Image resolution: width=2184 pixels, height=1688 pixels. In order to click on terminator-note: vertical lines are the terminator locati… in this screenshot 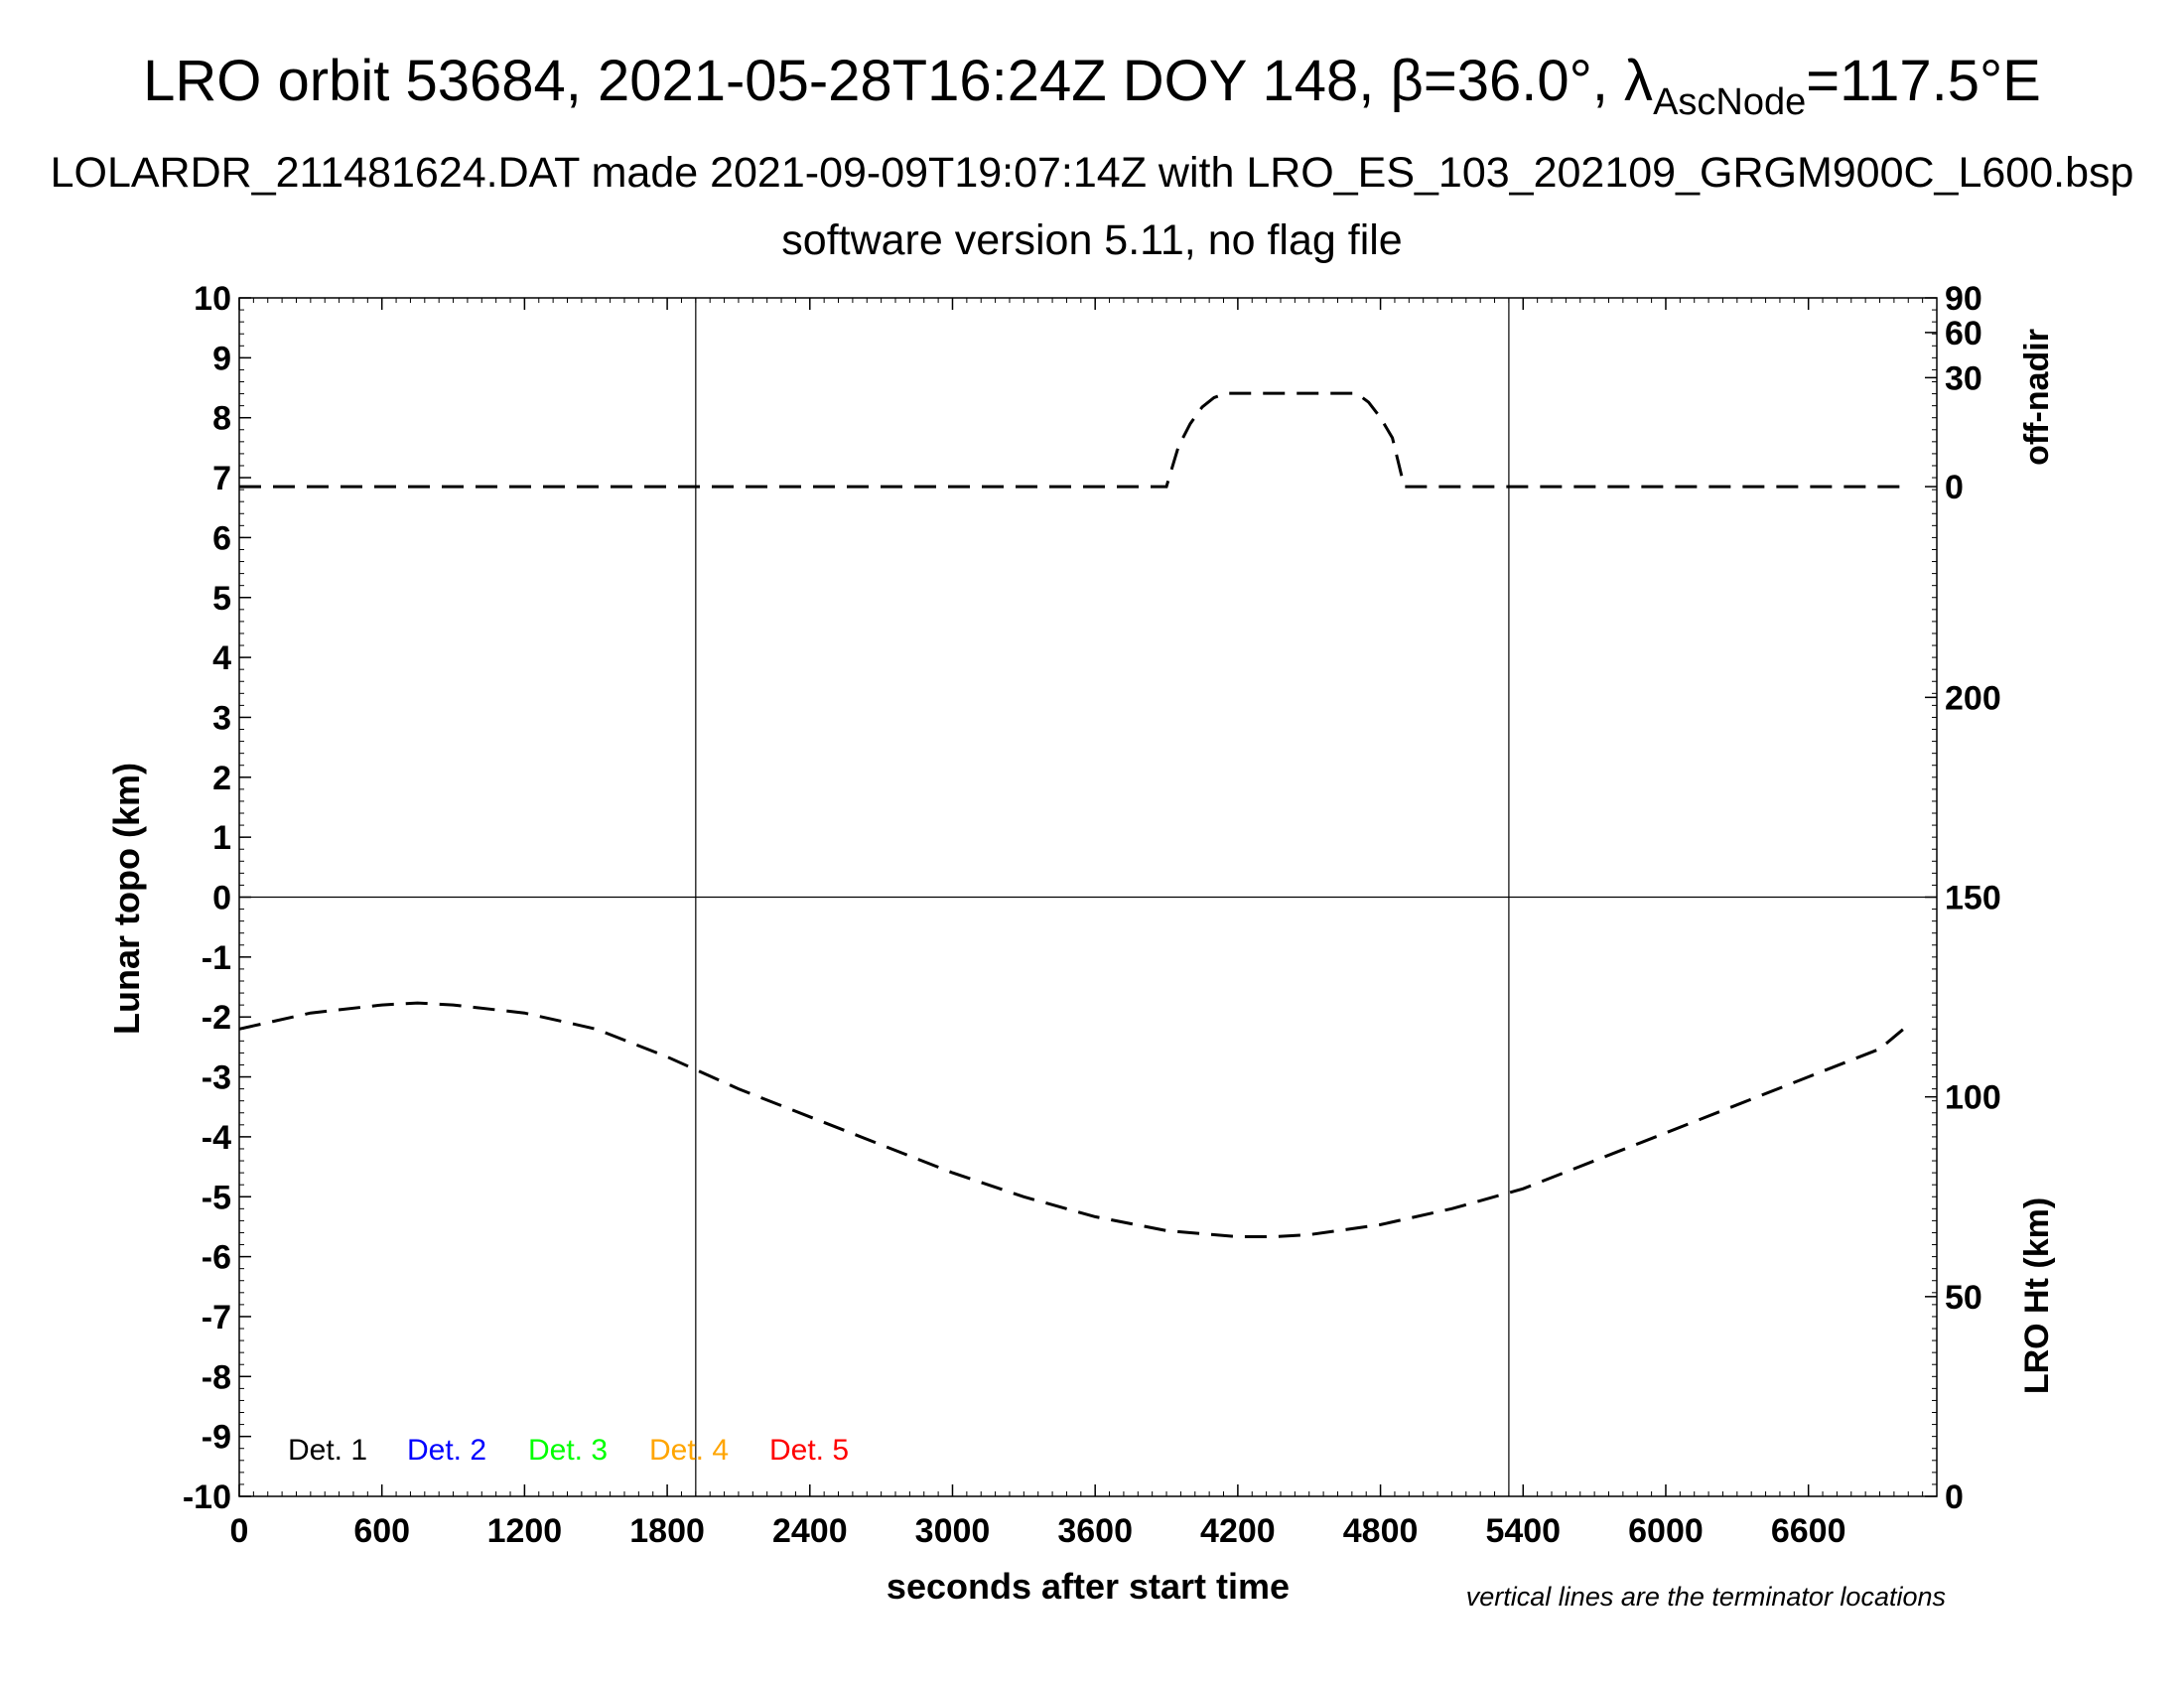, I will do `click(1706, 1597)`.